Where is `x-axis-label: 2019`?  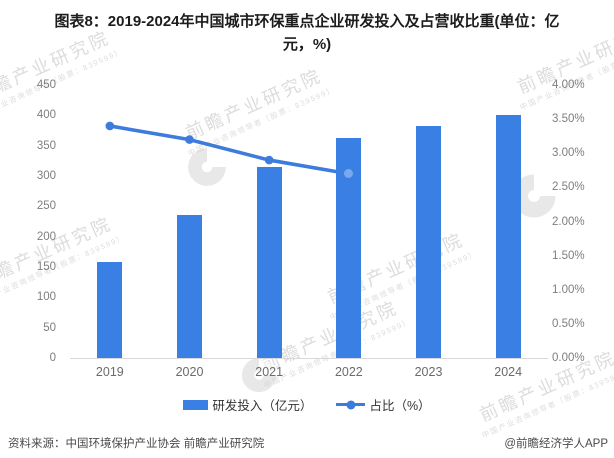 x-axis-label: 2019 is located at coordinates (109, 372).